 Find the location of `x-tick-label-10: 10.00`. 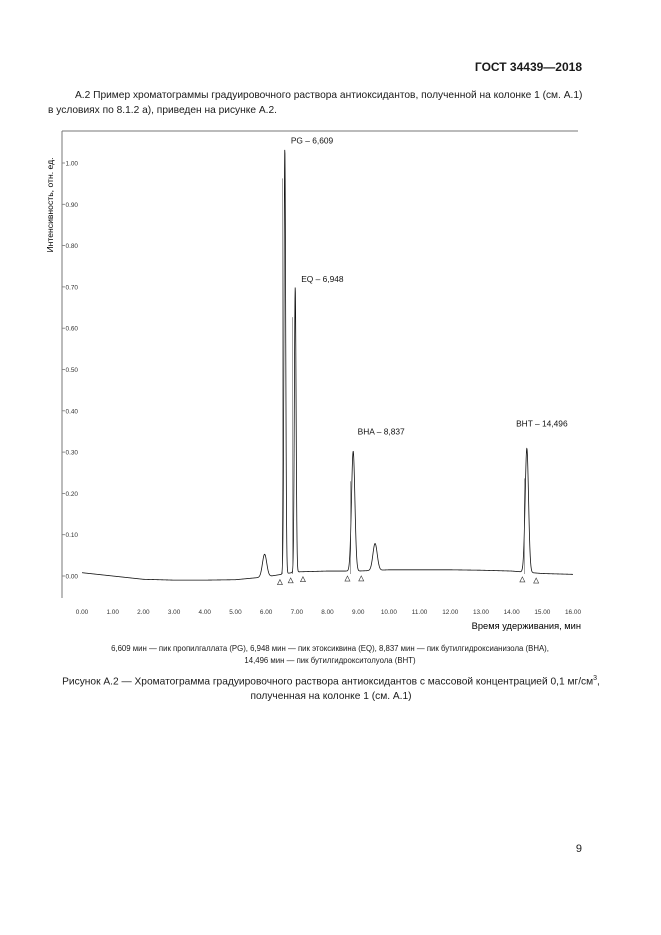

x-tick-label-10: 10.00 is located at coordinates (389, 612).